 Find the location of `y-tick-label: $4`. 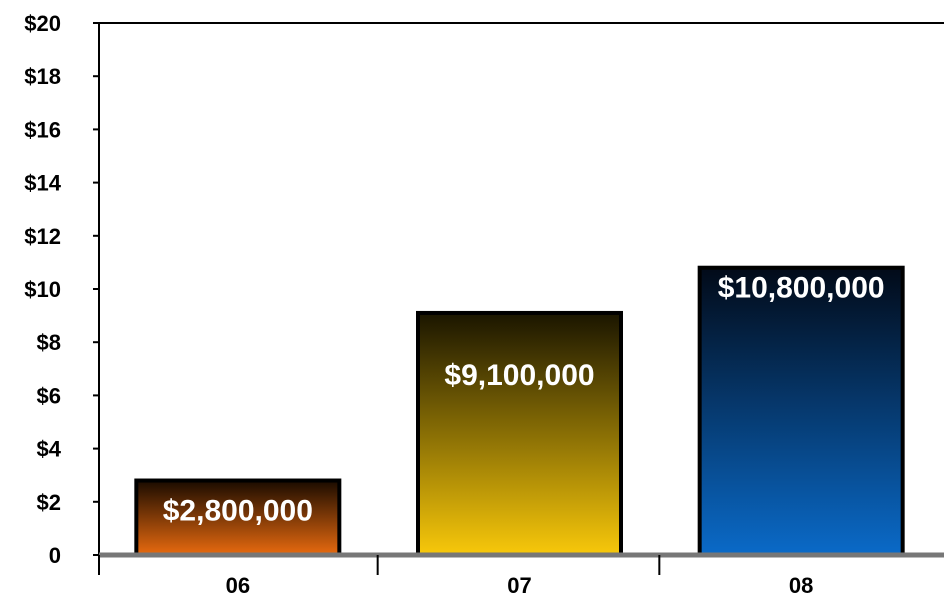

y-tick-label: $4 is located at coordinates (49, 449).